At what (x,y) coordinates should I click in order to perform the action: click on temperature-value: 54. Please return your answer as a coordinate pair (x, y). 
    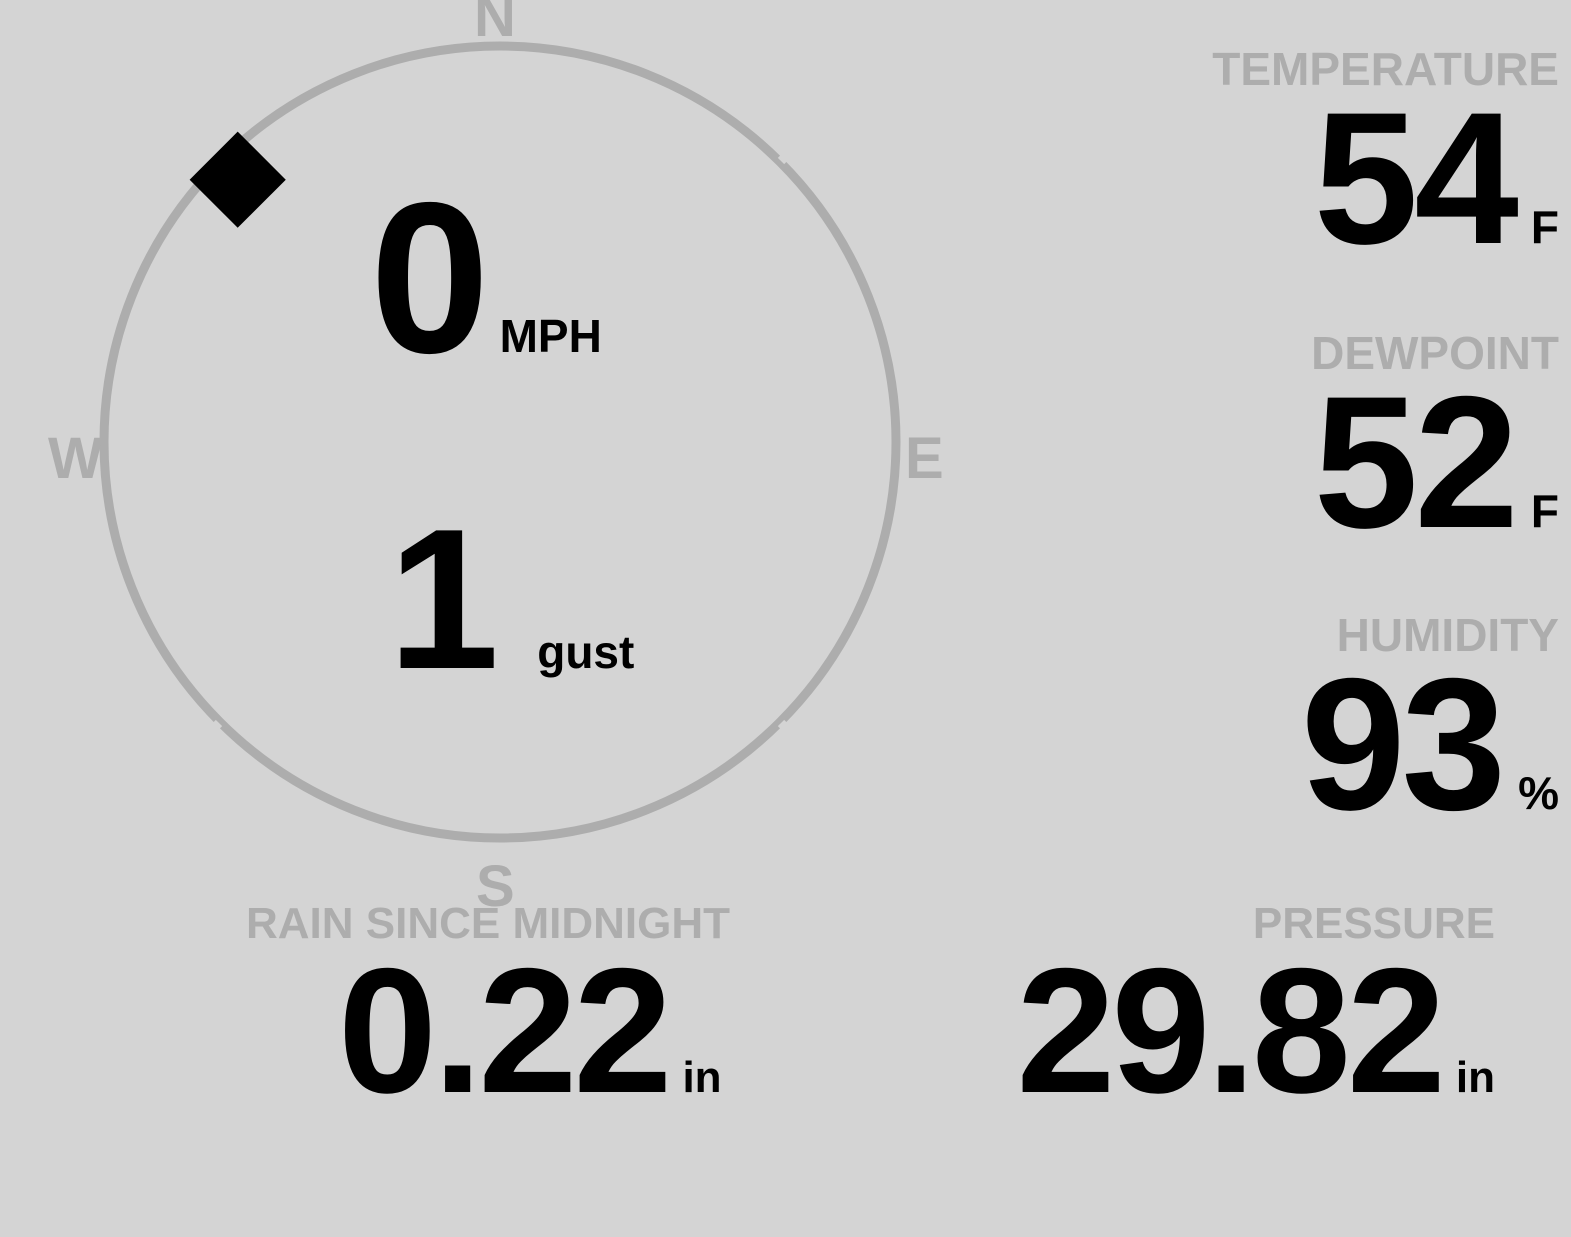
    Looking at the image, I should click on (1416, 178).